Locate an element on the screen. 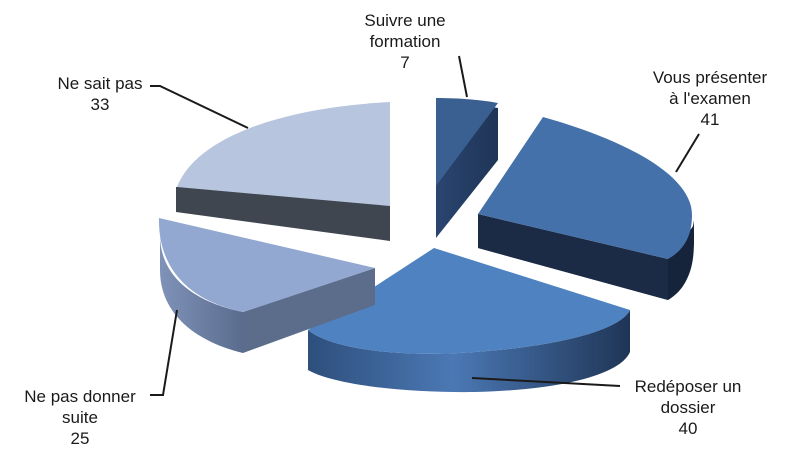 The width and height of the screenshot is (793, 455). slice-ne-pas-donner-suite is located at coordinates (266, 285).